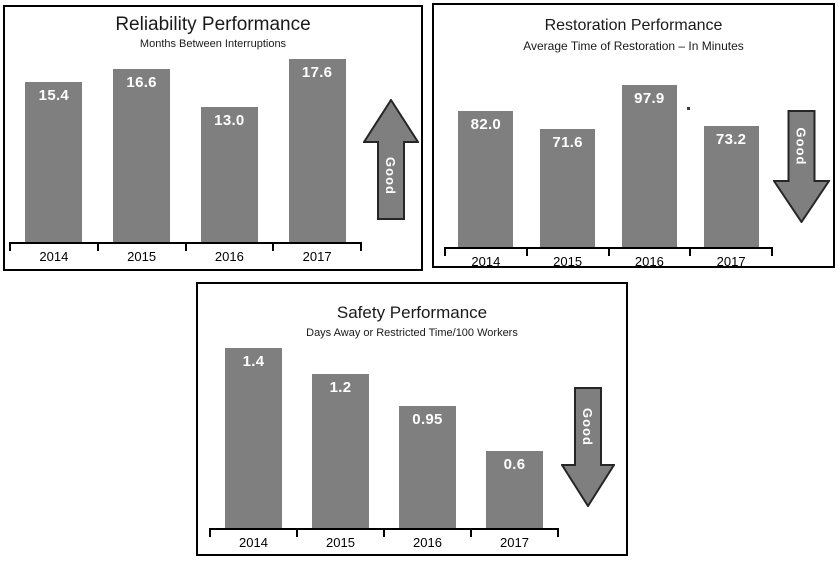 This screenshot has height=571, width=840. Describe the element at coordinates (340, 387) in the screenshot. I see `bar-value-label: 1.2` at that location.